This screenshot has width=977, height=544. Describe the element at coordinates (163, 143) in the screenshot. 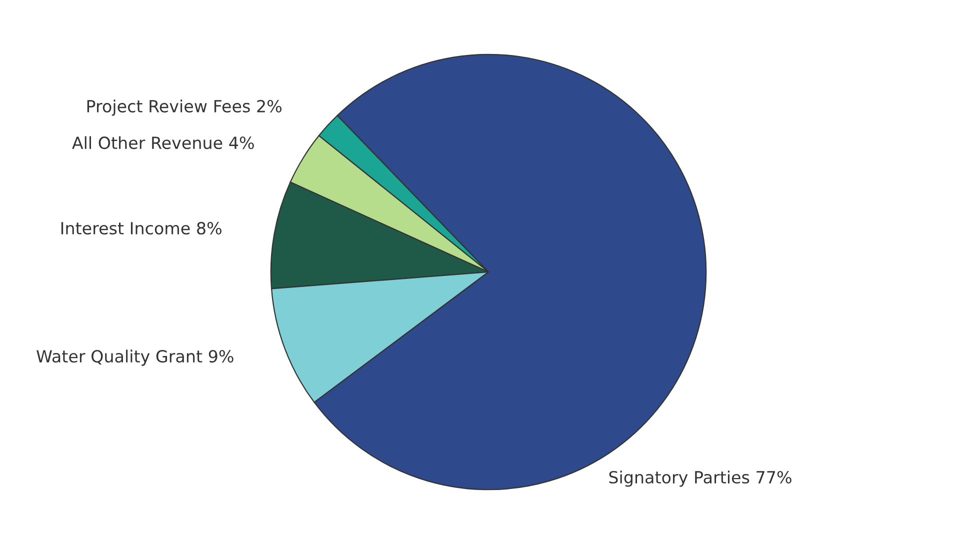

I see `slice-label: All Other Revenue 4%` at that location.